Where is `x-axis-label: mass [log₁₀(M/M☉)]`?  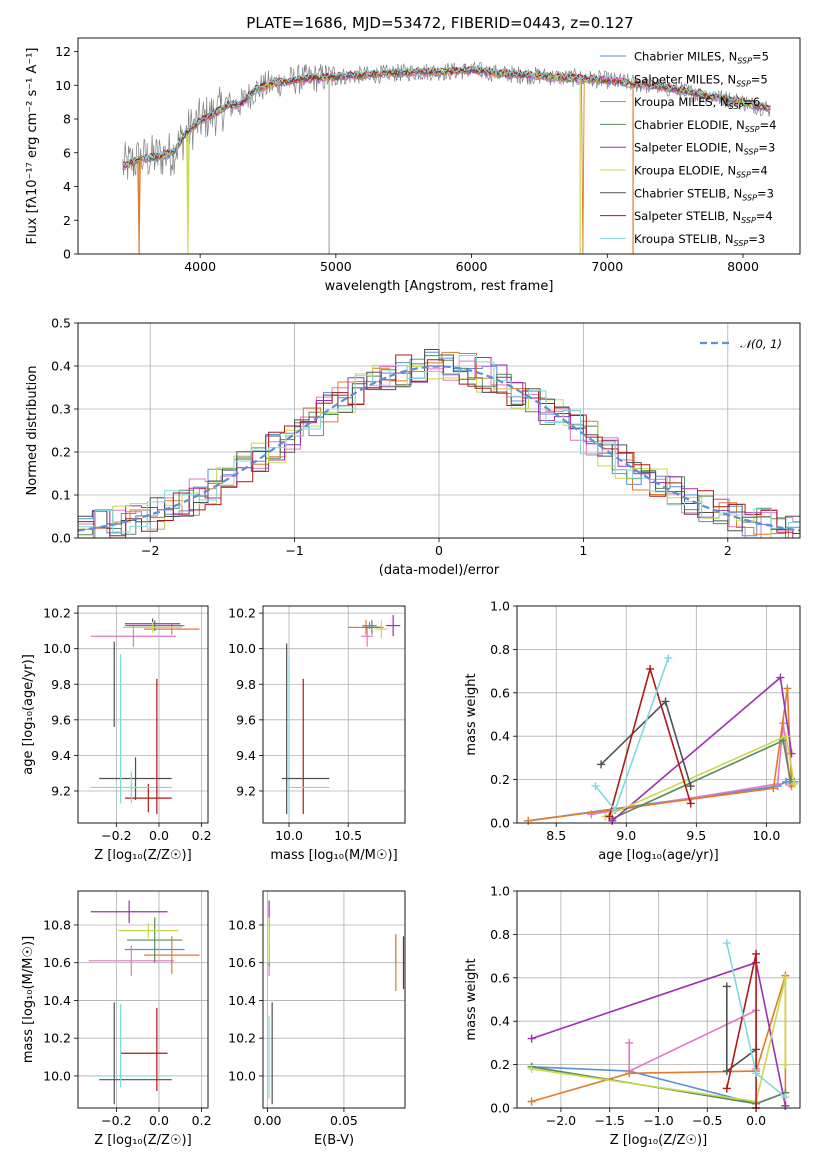
x-axis-label: mass [log₁₀(M/M☉)] is located at coordinates (333, 855).